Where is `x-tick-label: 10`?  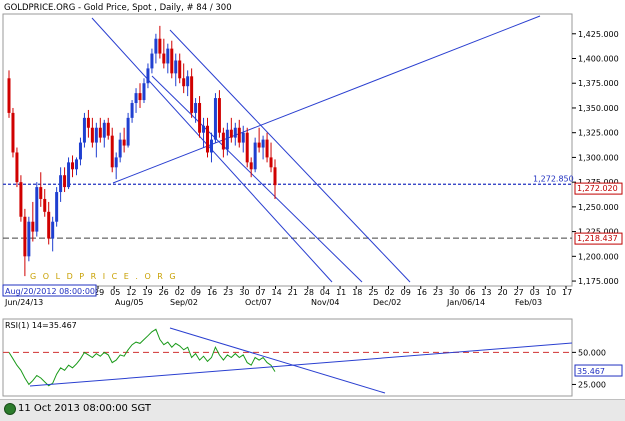 x-tick-label: 10 is located at coordinates (551, 292).